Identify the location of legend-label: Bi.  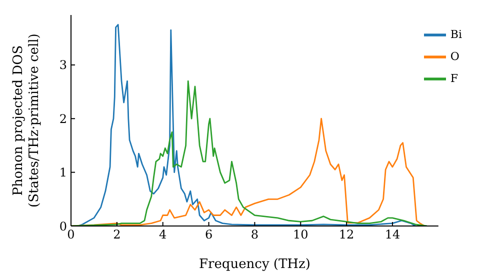
(456, 34).